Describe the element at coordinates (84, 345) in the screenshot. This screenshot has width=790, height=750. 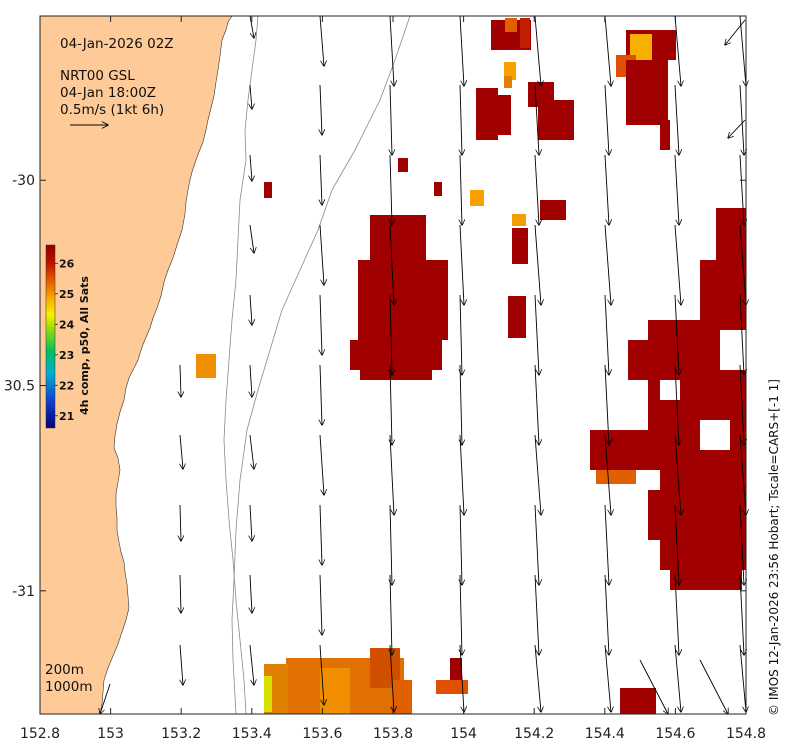
I see `colorbar-title: 4h comp, p50, All Sats` at that location.